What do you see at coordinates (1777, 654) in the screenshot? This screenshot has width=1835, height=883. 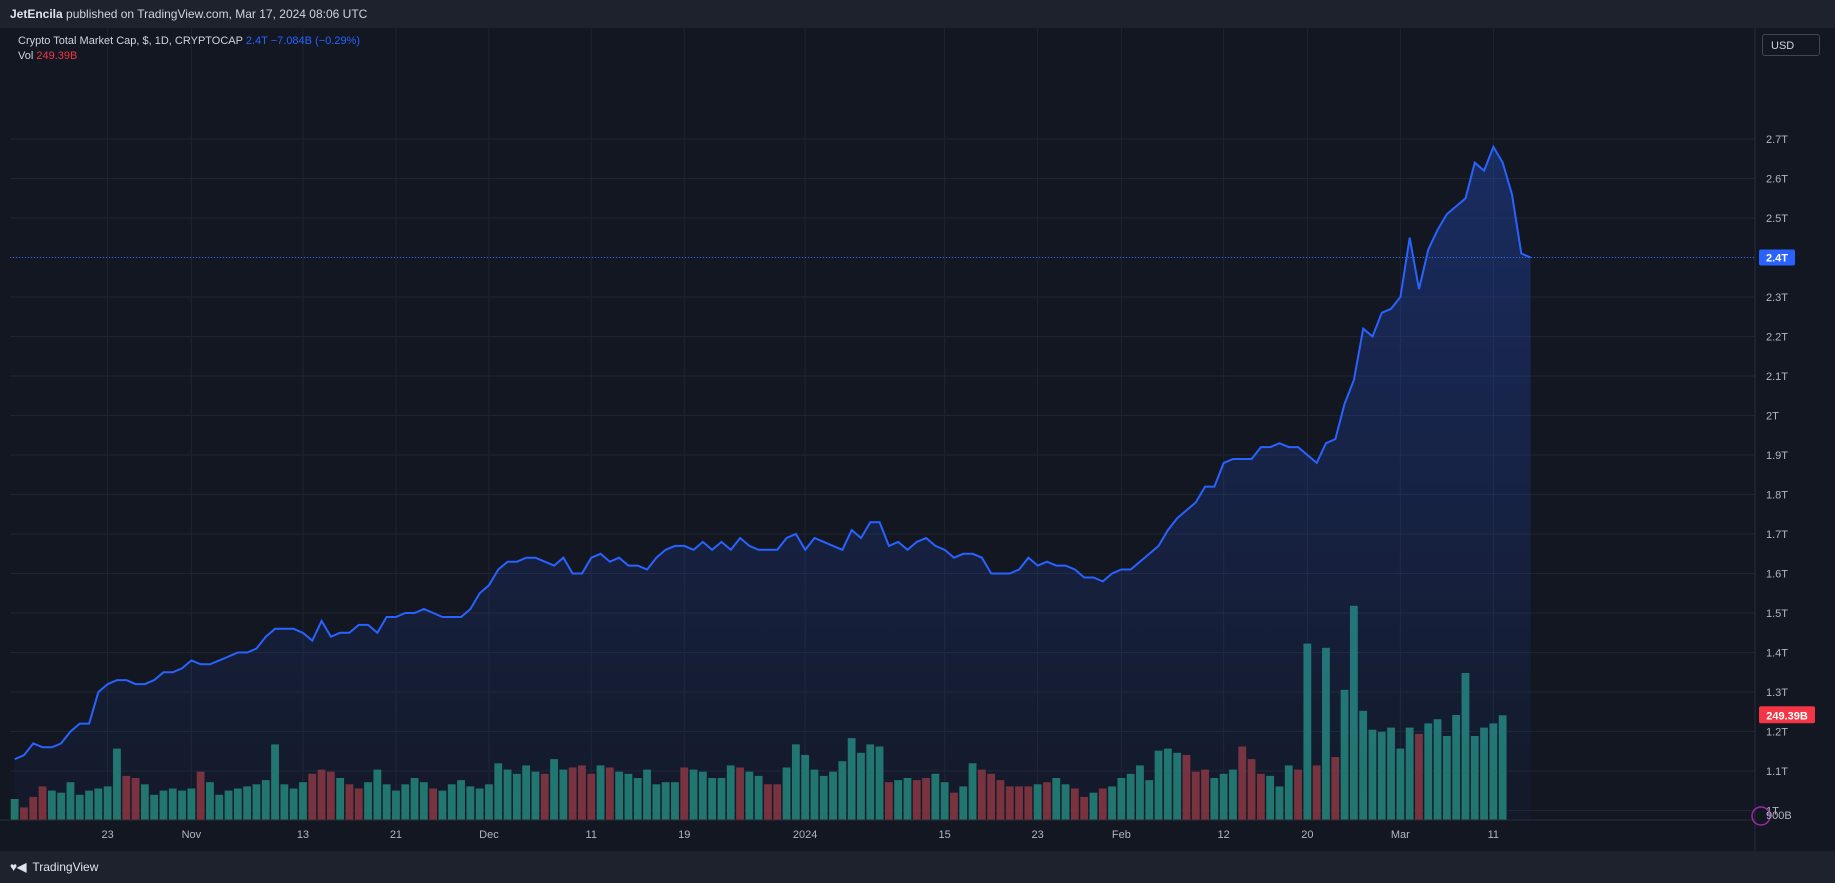 I see `price-tick-label: 1.4T` at bounding box center [1777, 654].